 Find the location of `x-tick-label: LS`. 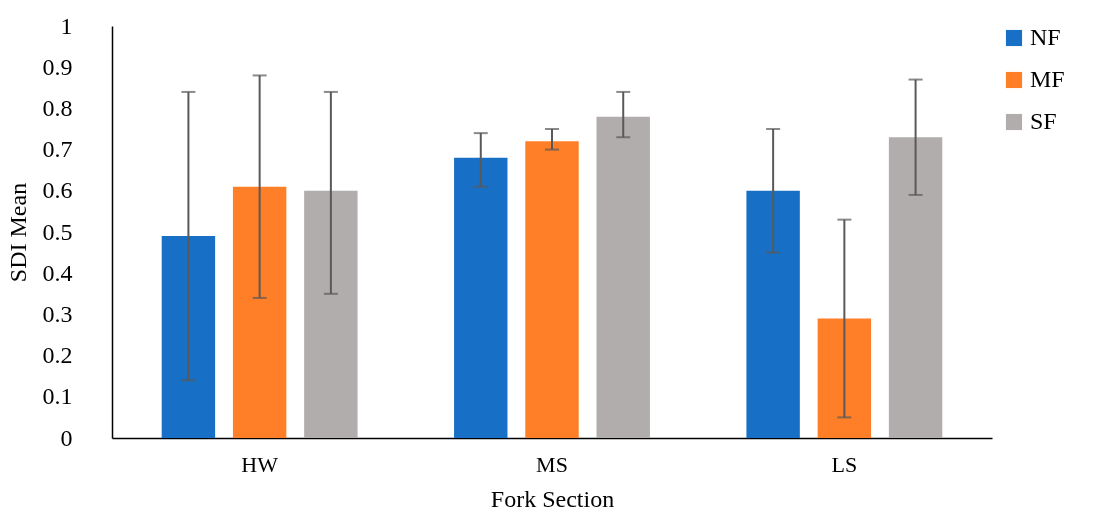

x-tick-label: LS is located at coordinates (844, 464).